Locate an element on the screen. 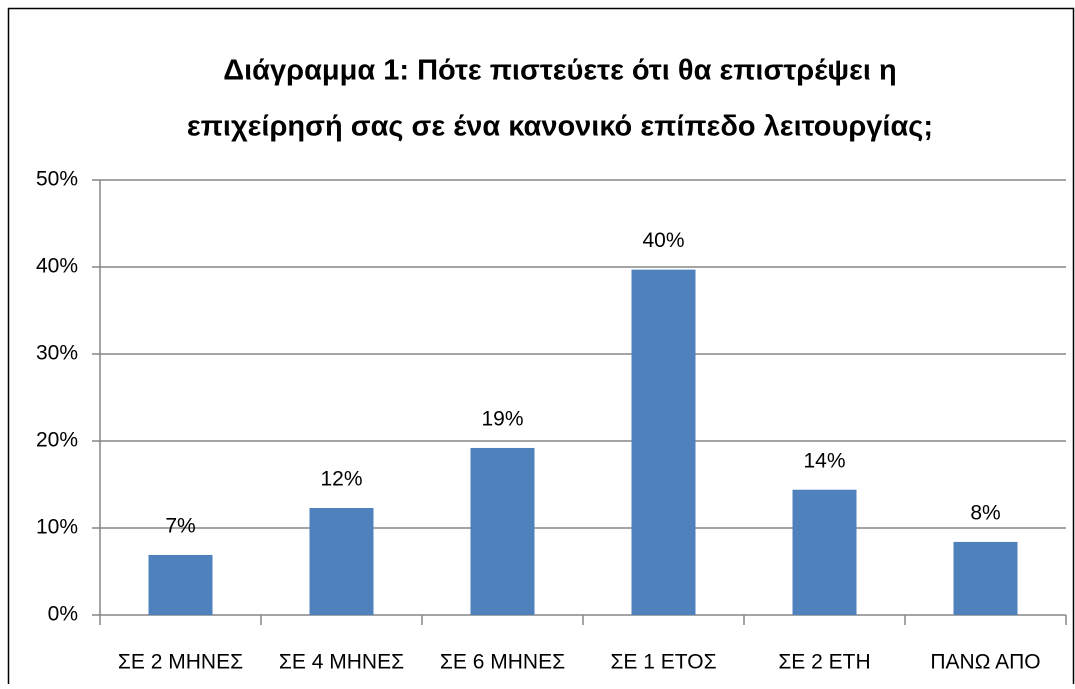 Image resolution: width=1075 pixels, height=689 pixels. x-tick-label: ΣΕ 2 ΜΗΝΕΣ is located at coordinates (180, 662).